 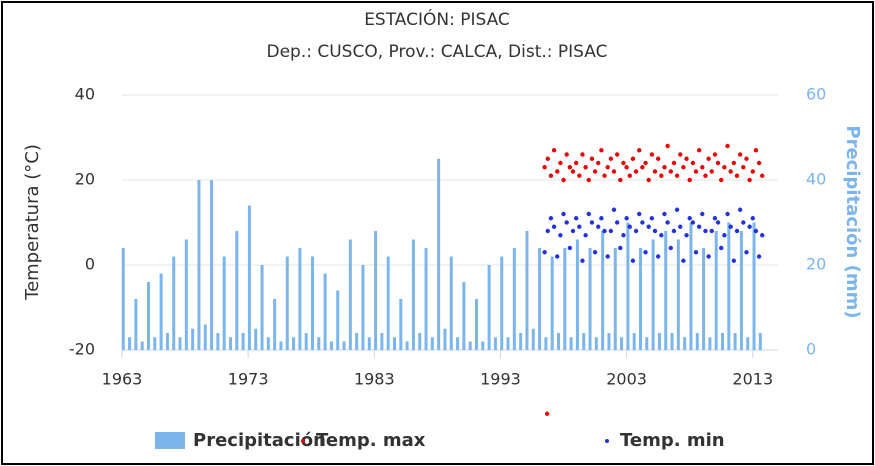 What do you see at coordinates (371, 440) in the screenshot?
I see `legend-label: Temp. max` at bounding box center [371, 440].